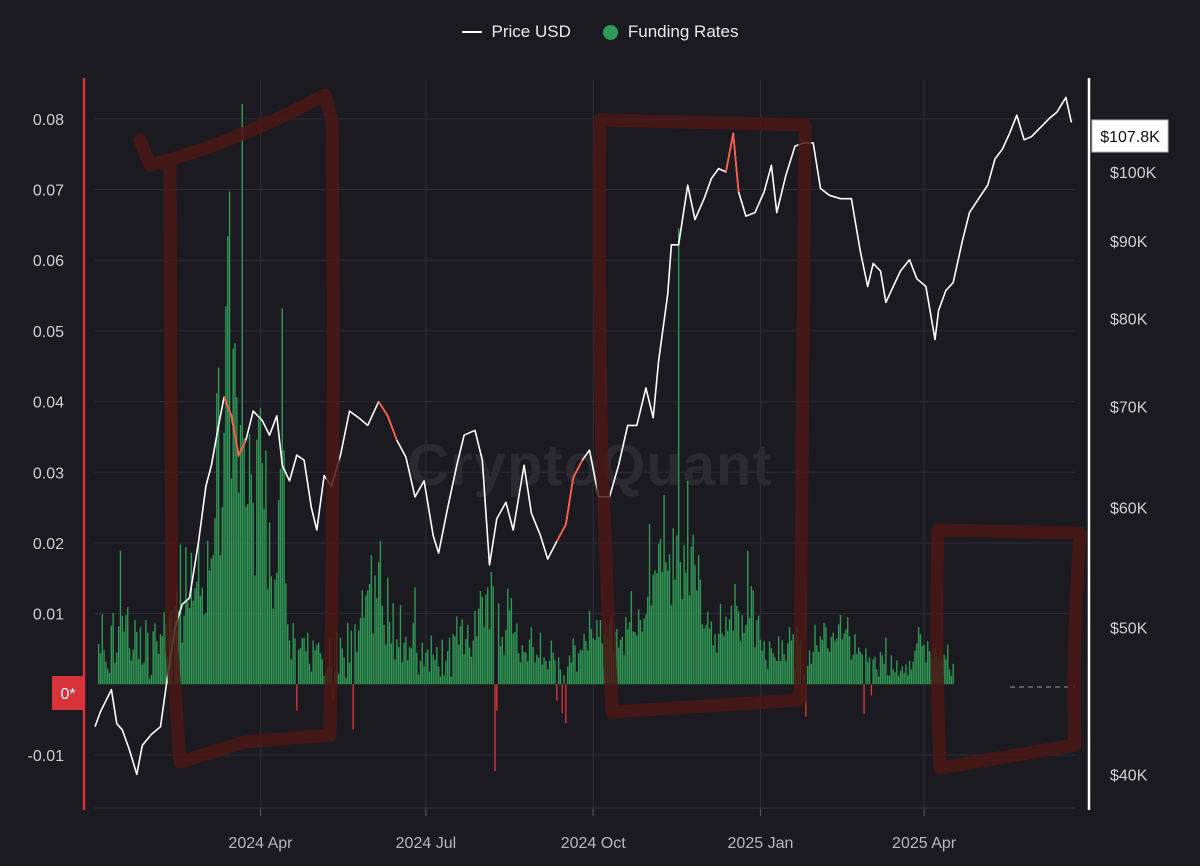  I want to click on right-tick-label: $40K, so click(1129, 775).